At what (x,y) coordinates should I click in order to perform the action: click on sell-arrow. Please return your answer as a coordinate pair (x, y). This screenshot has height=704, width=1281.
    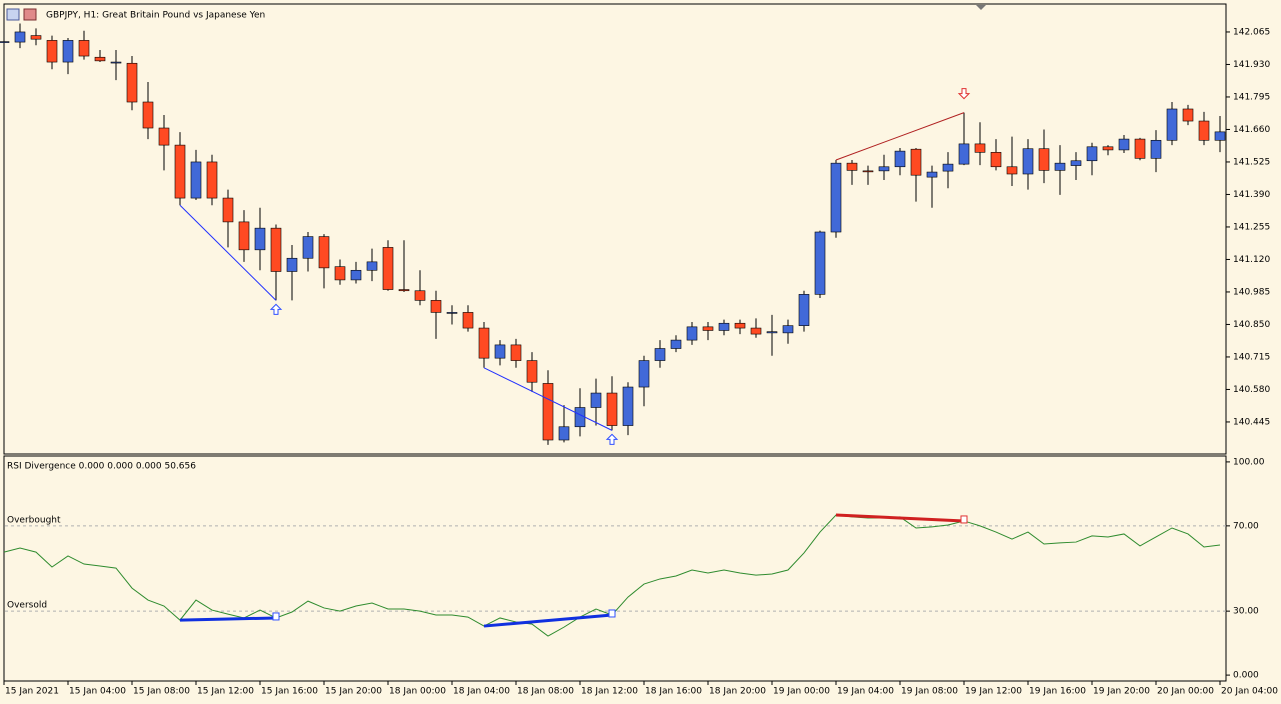
    Looking at the image, I should click on (964, 94).